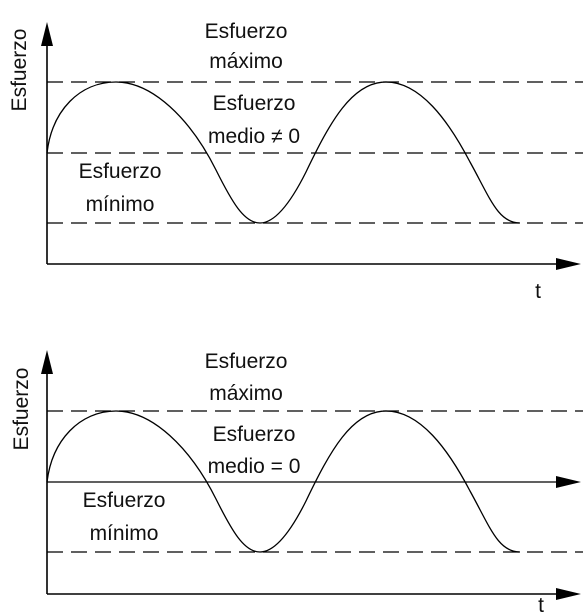 The image size is (583, 616). What do you see at coordinates (254, 136) in the screenshot?
I see `mean-stress-label-line2: medio ≠ 0` at bounding box center [254, 136].